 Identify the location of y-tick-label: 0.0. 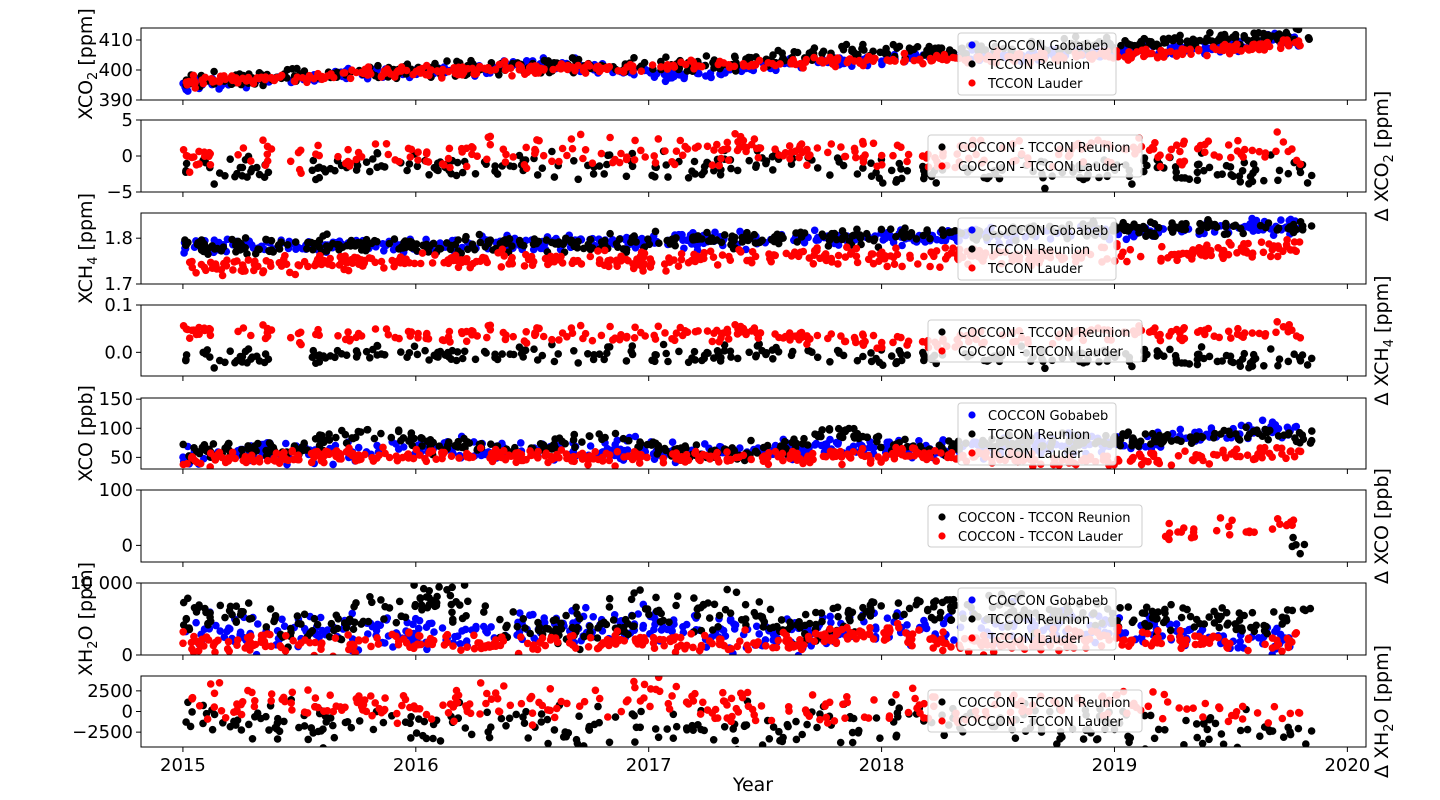
(118, 352).